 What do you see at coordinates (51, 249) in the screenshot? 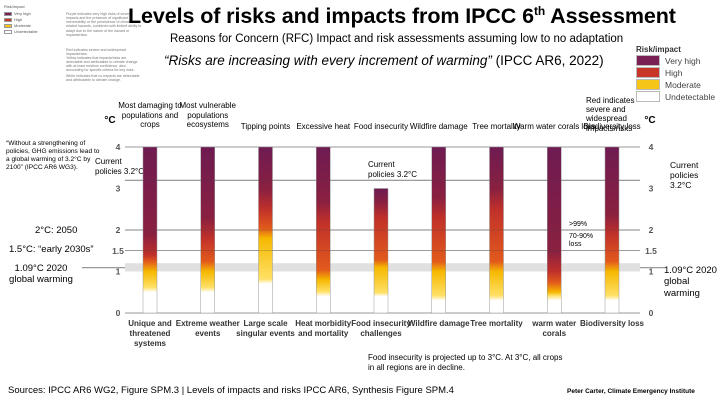
I see `one-five-c-label: 1.5°C: “early 2030s”` at bounding box center [51, 249].